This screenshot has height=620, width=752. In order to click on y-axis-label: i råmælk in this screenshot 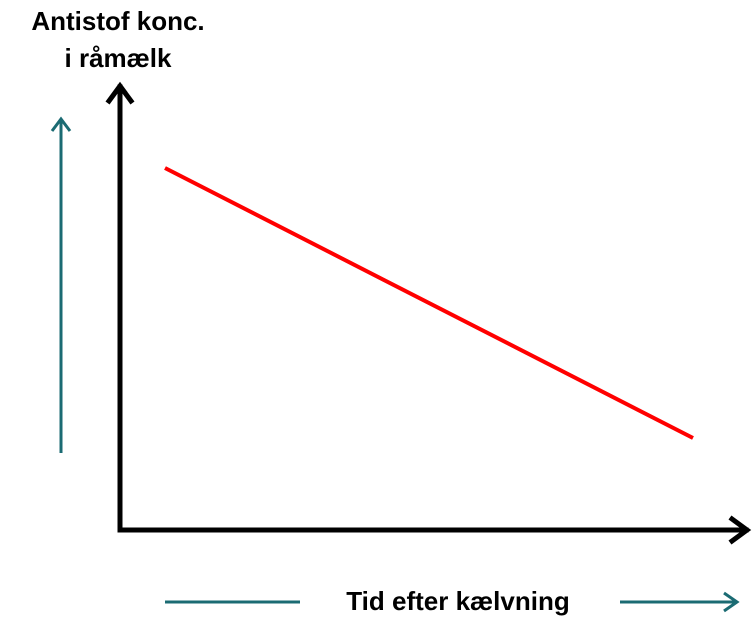, I will do `click(118, 58)`.